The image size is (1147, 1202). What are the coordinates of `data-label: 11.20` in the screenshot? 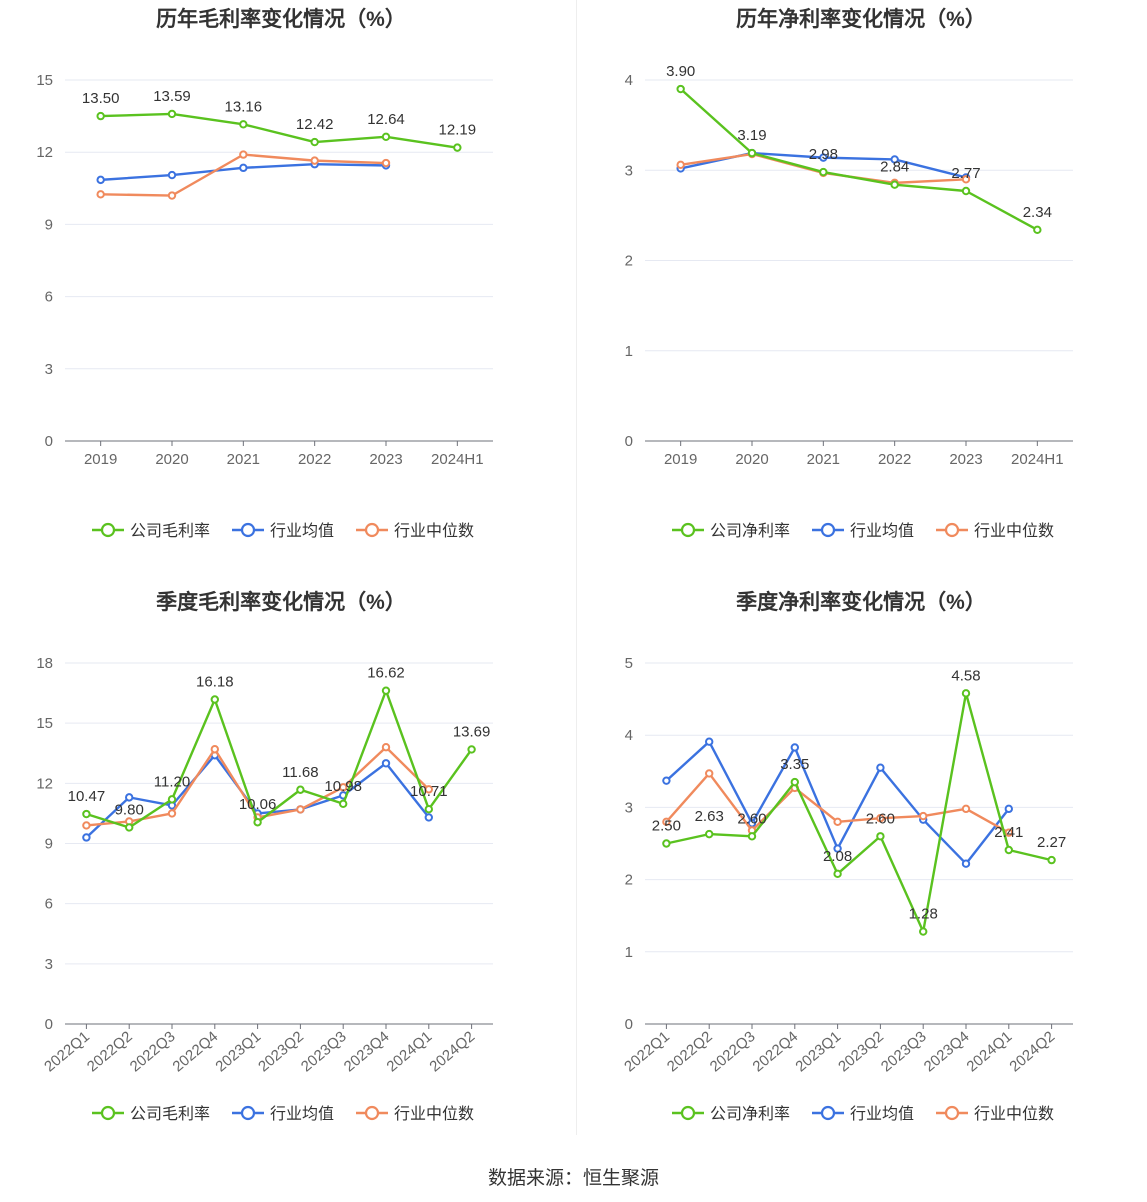 It's located at (172, 781).